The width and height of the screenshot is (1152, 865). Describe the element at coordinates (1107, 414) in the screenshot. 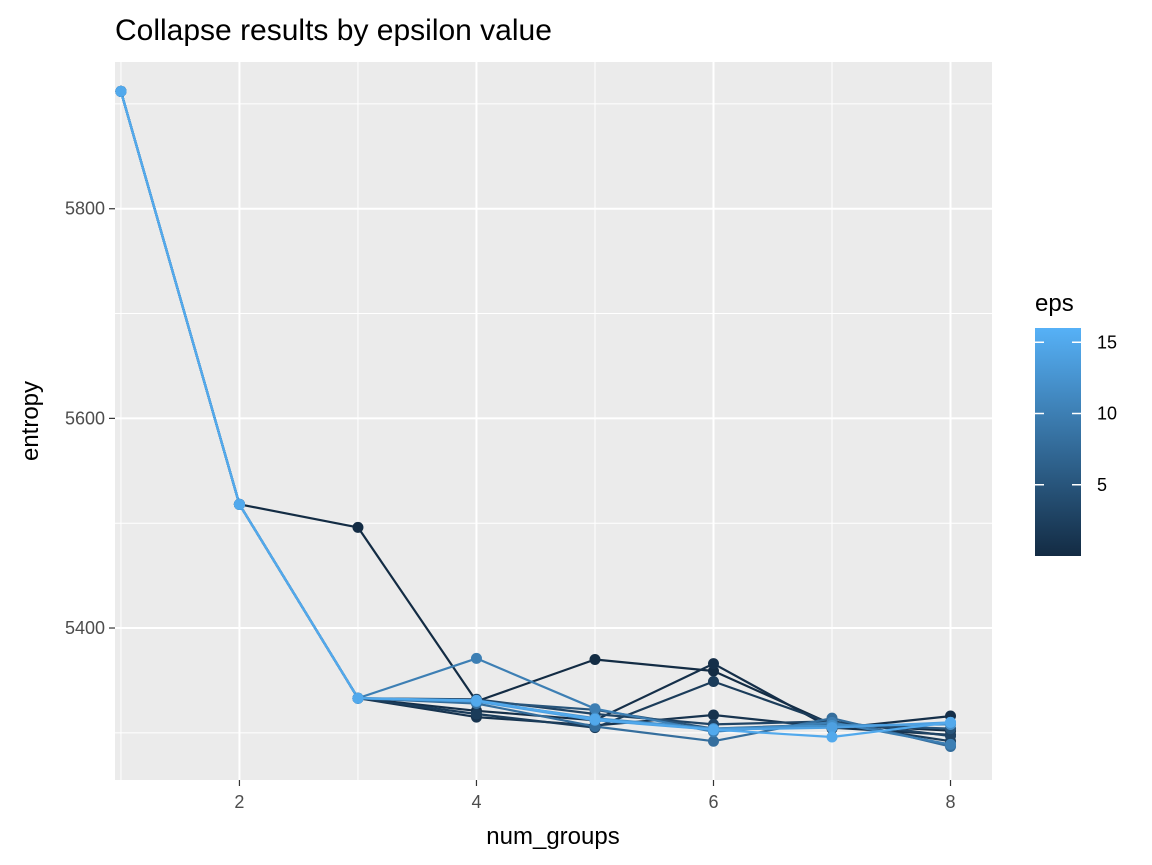

I see `colorbar-tick-label: 10` at that location.